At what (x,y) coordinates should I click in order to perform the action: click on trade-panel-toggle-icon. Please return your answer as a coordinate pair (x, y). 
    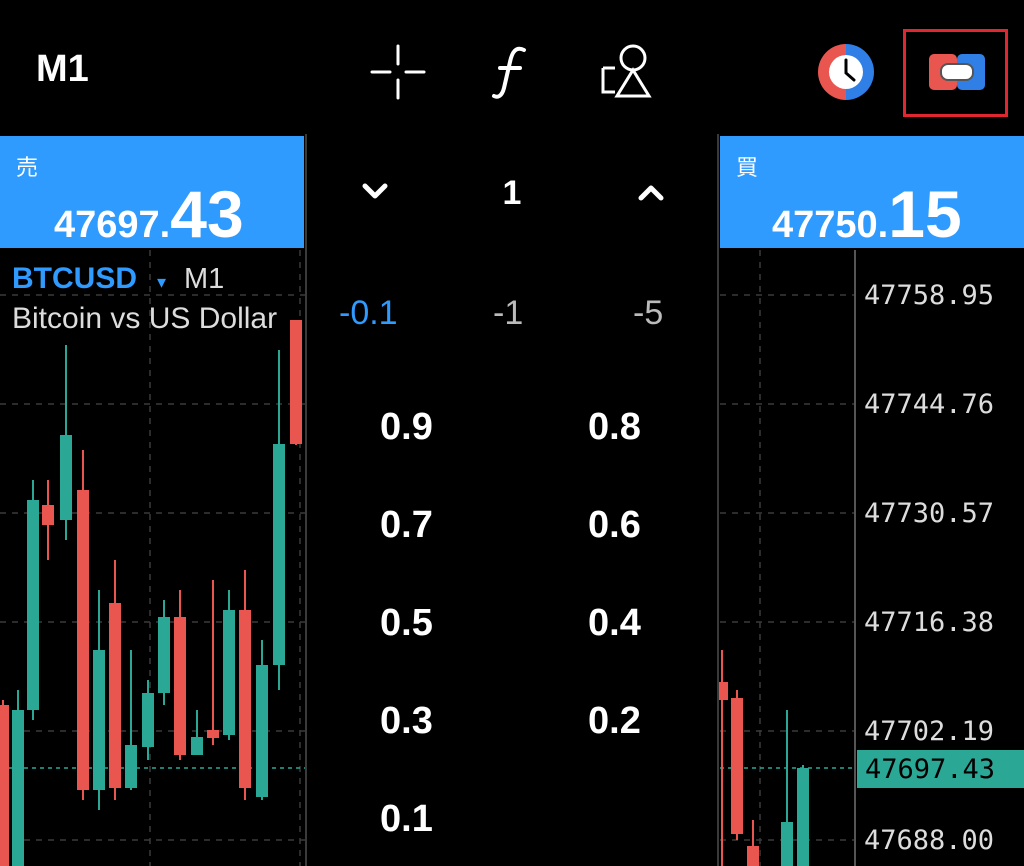
    Looking at the image, I should click on (957, 72).